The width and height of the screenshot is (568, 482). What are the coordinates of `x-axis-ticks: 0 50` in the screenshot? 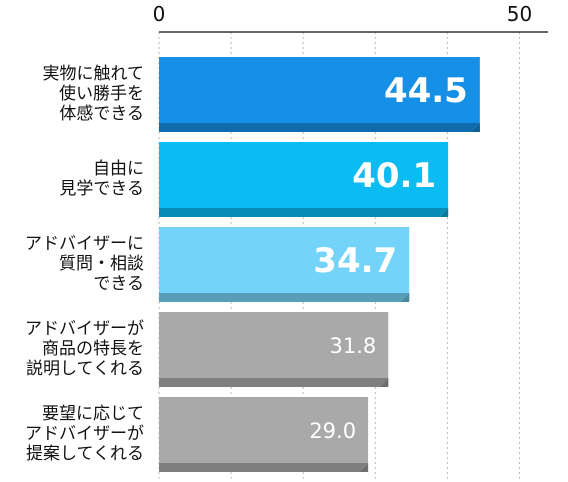 It's located at (343, 14).